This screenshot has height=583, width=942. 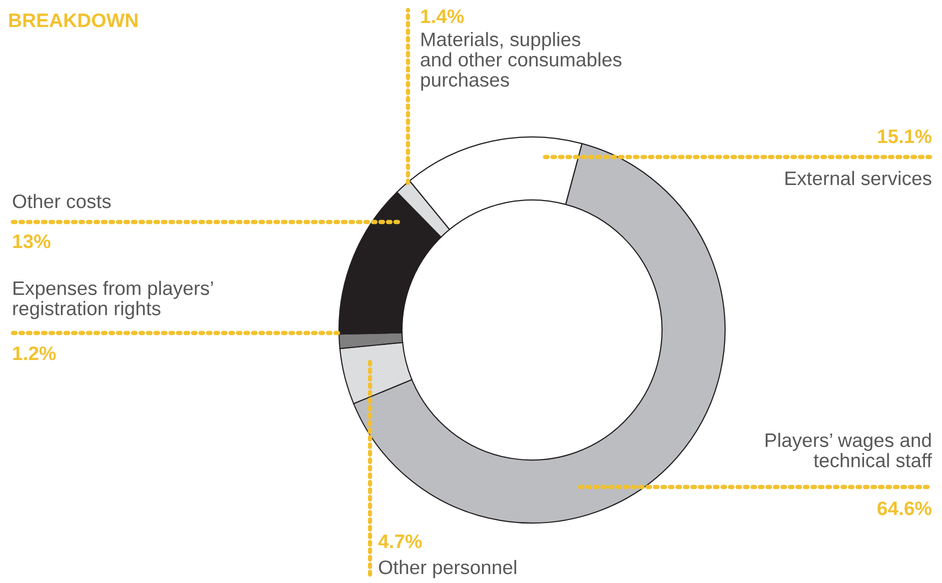 What do you see at coordinates (905, 137) in the screenshot?
I see `data-label: 15.1%` at bounding box center [905, 137].